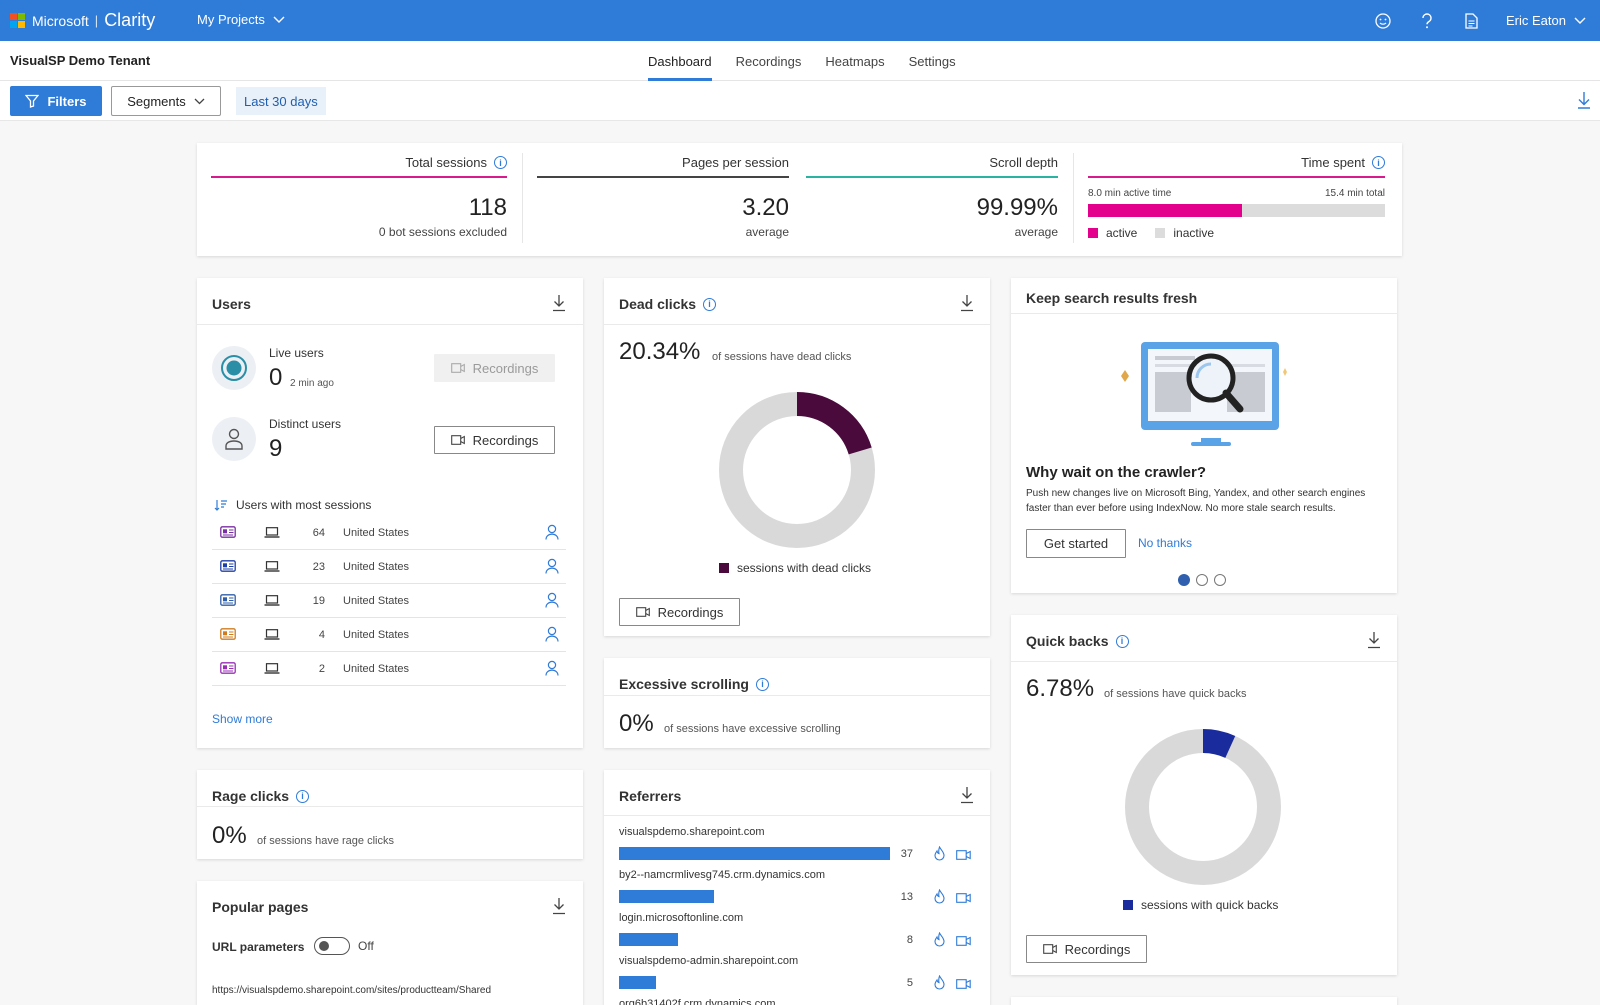 The image size is (1600, 1005). I want to click on referrer-bar, so click(666, 896).